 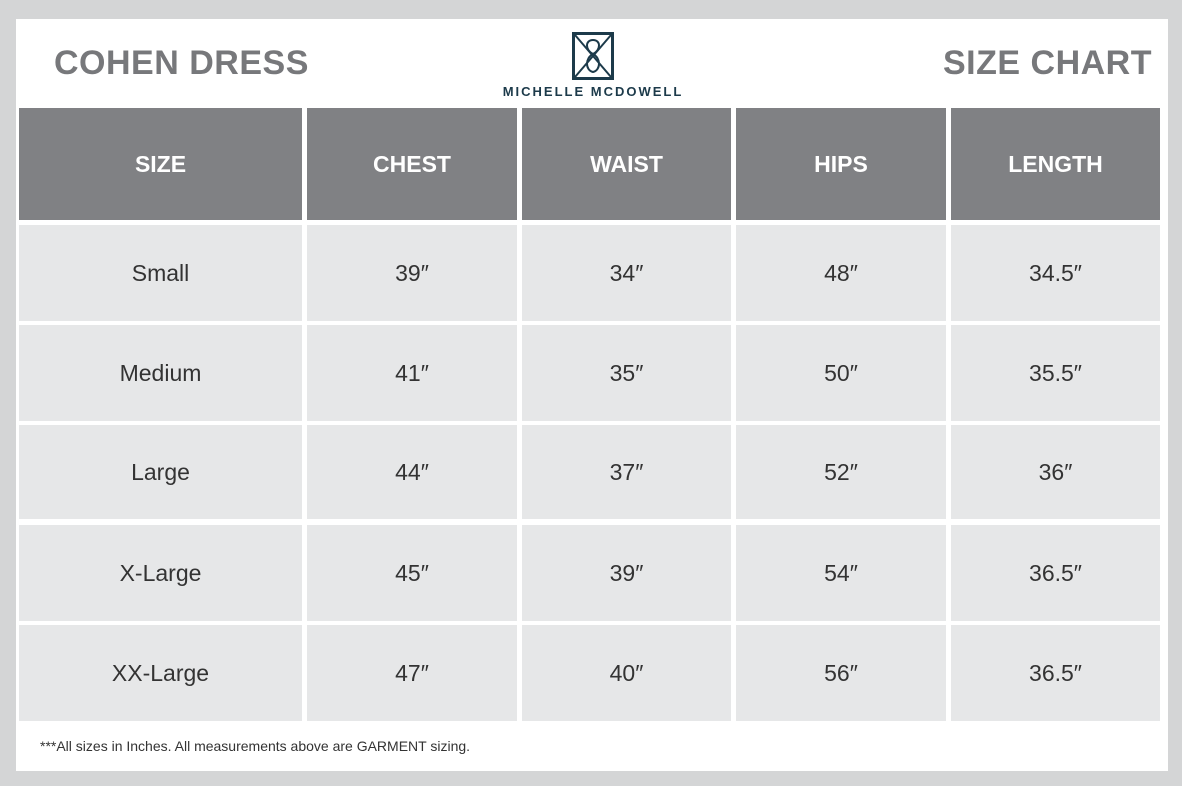 What do you see at coordinates (626, 673) in the screenshot?
I see `measurement-cell: 40″` at bounding box center [626, 673].